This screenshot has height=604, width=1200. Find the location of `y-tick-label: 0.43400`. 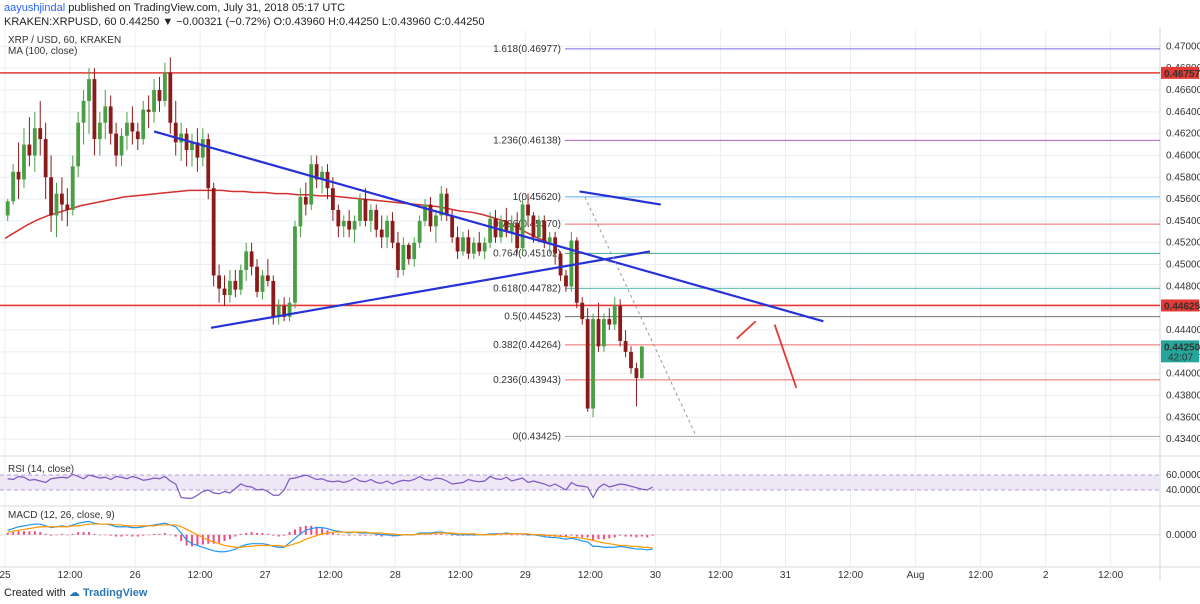

y-tick-label: 0.43400 is located at coordinates (1183, 439).